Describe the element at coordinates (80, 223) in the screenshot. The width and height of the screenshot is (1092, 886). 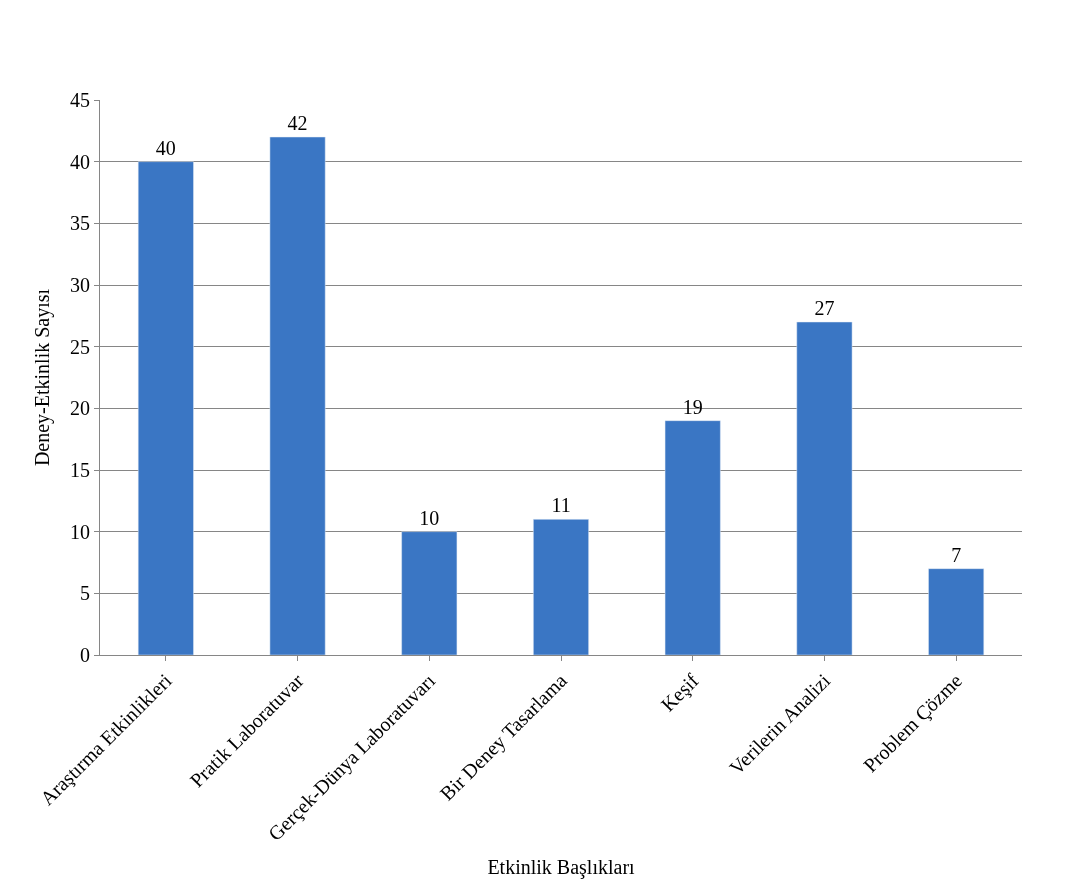
I see `y-tick-label: 35` at that location.